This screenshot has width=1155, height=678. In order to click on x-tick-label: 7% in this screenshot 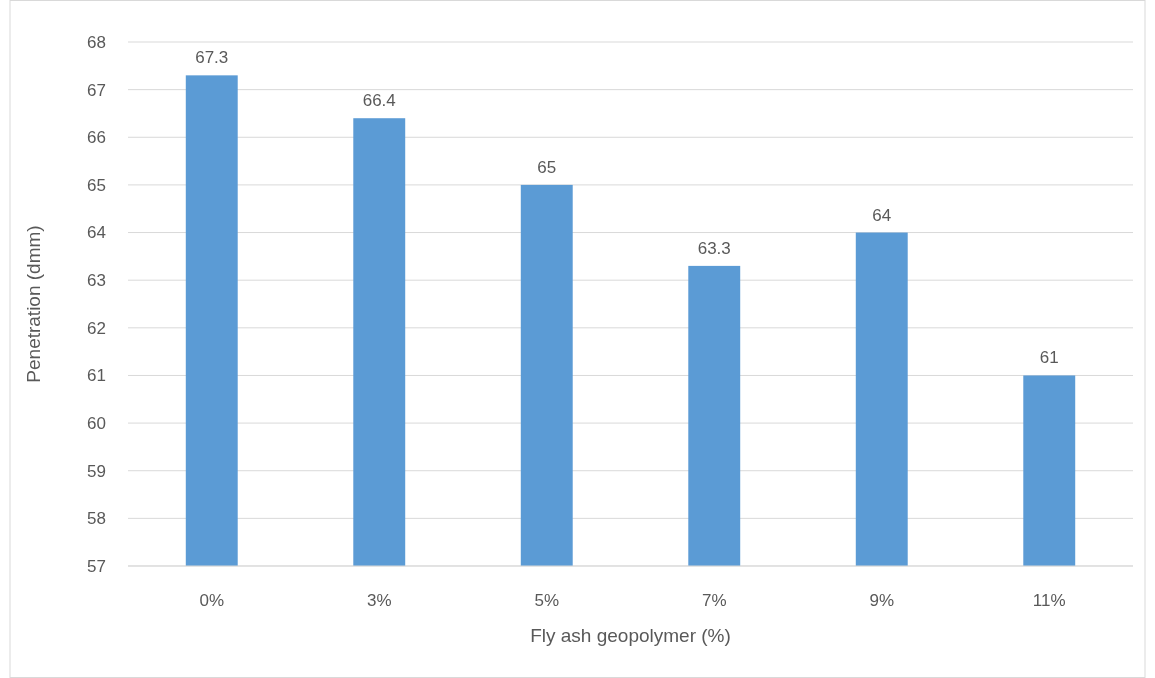, I will do `click(714, 600)`.